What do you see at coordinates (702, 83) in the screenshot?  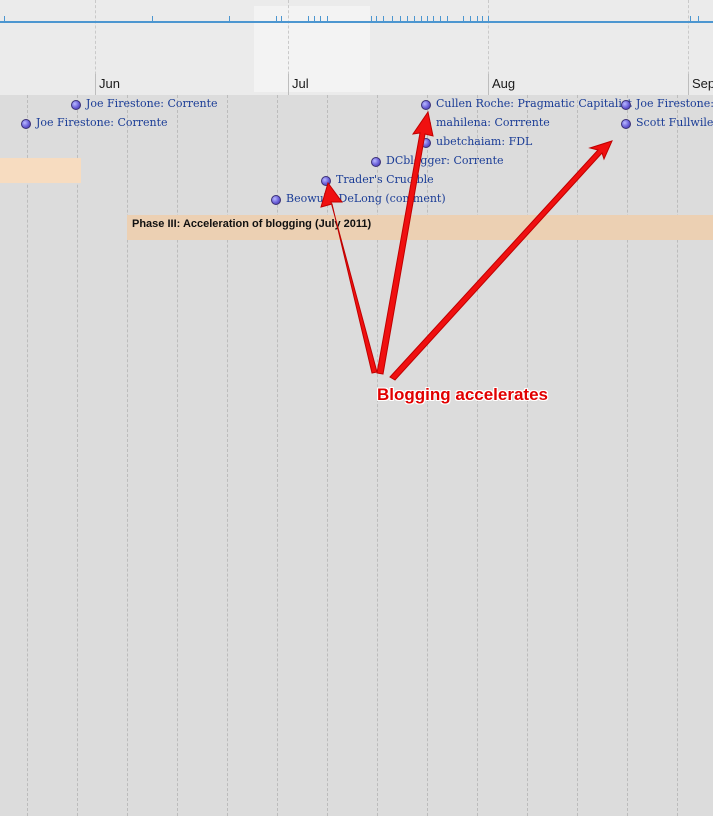 I see `month-label-sep: Sep` at bounding box center [702, 83].